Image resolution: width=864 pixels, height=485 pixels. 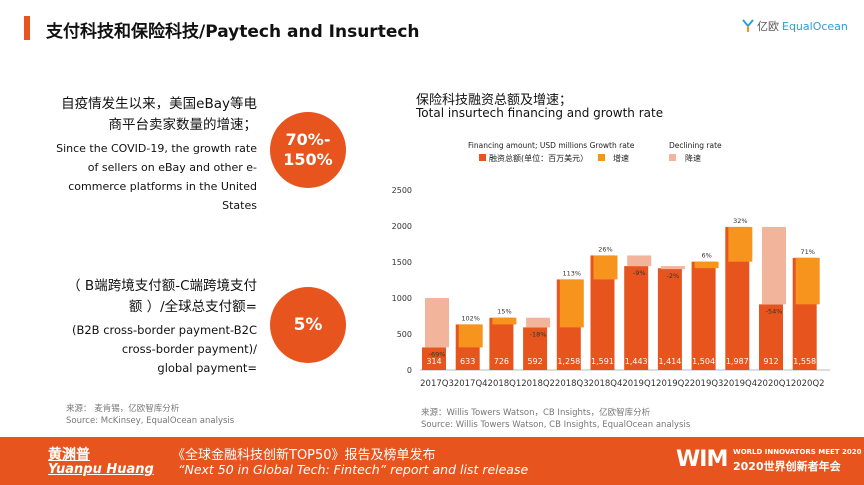 What do you see at coordinates (703, 361) in the screenshot?
I see `bar-value-label: 1,504` at bounding box center [703, 361].